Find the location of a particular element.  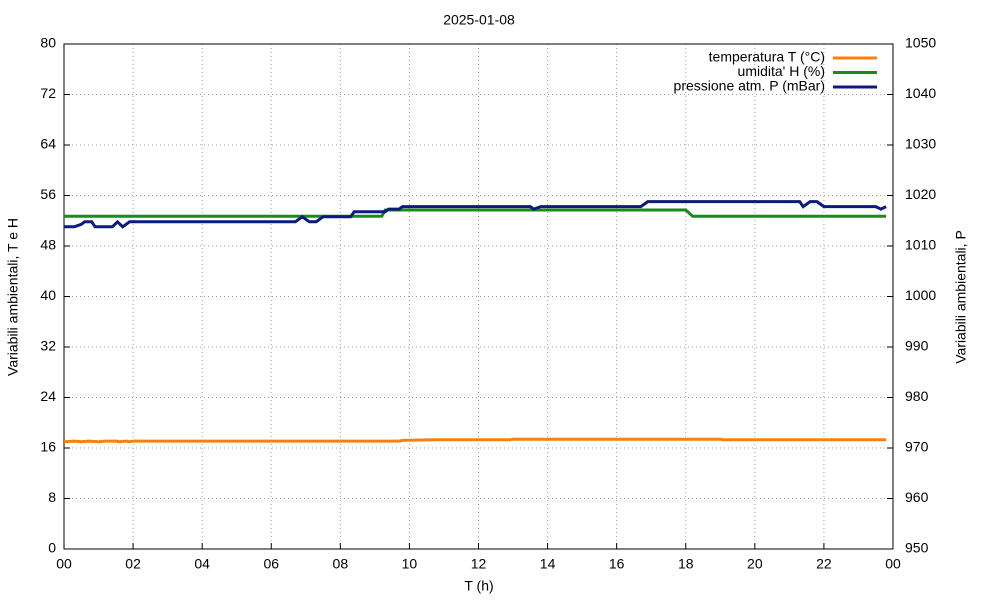

x-axis-label: T (h) is located at coordinates (478, 586).